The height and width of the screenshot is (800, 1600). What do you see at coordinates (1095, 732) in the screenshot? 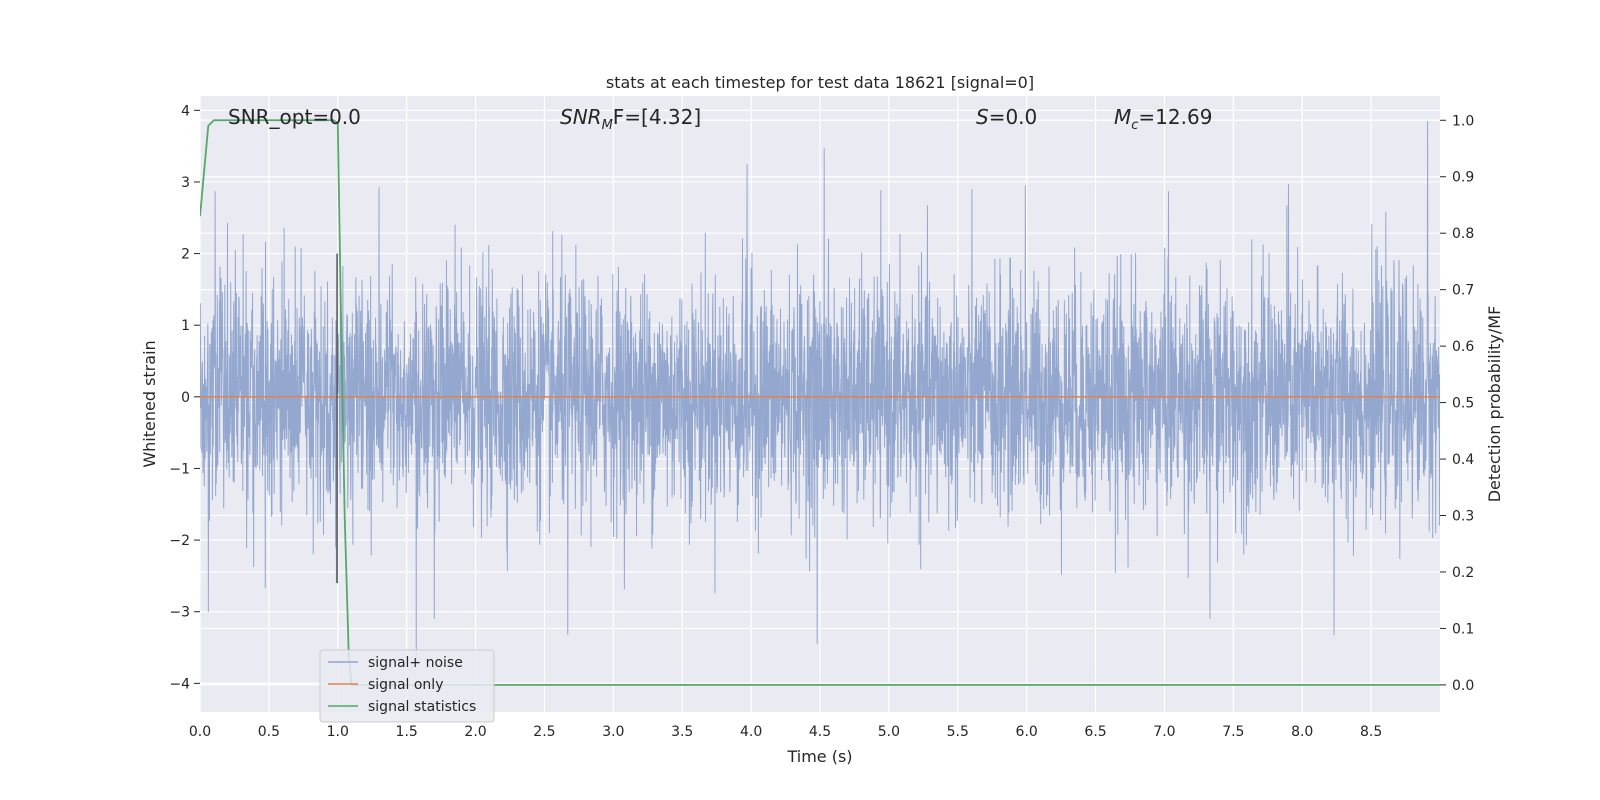
I see `x-tick-label: 6.5` at bounding box center [1095, 732].